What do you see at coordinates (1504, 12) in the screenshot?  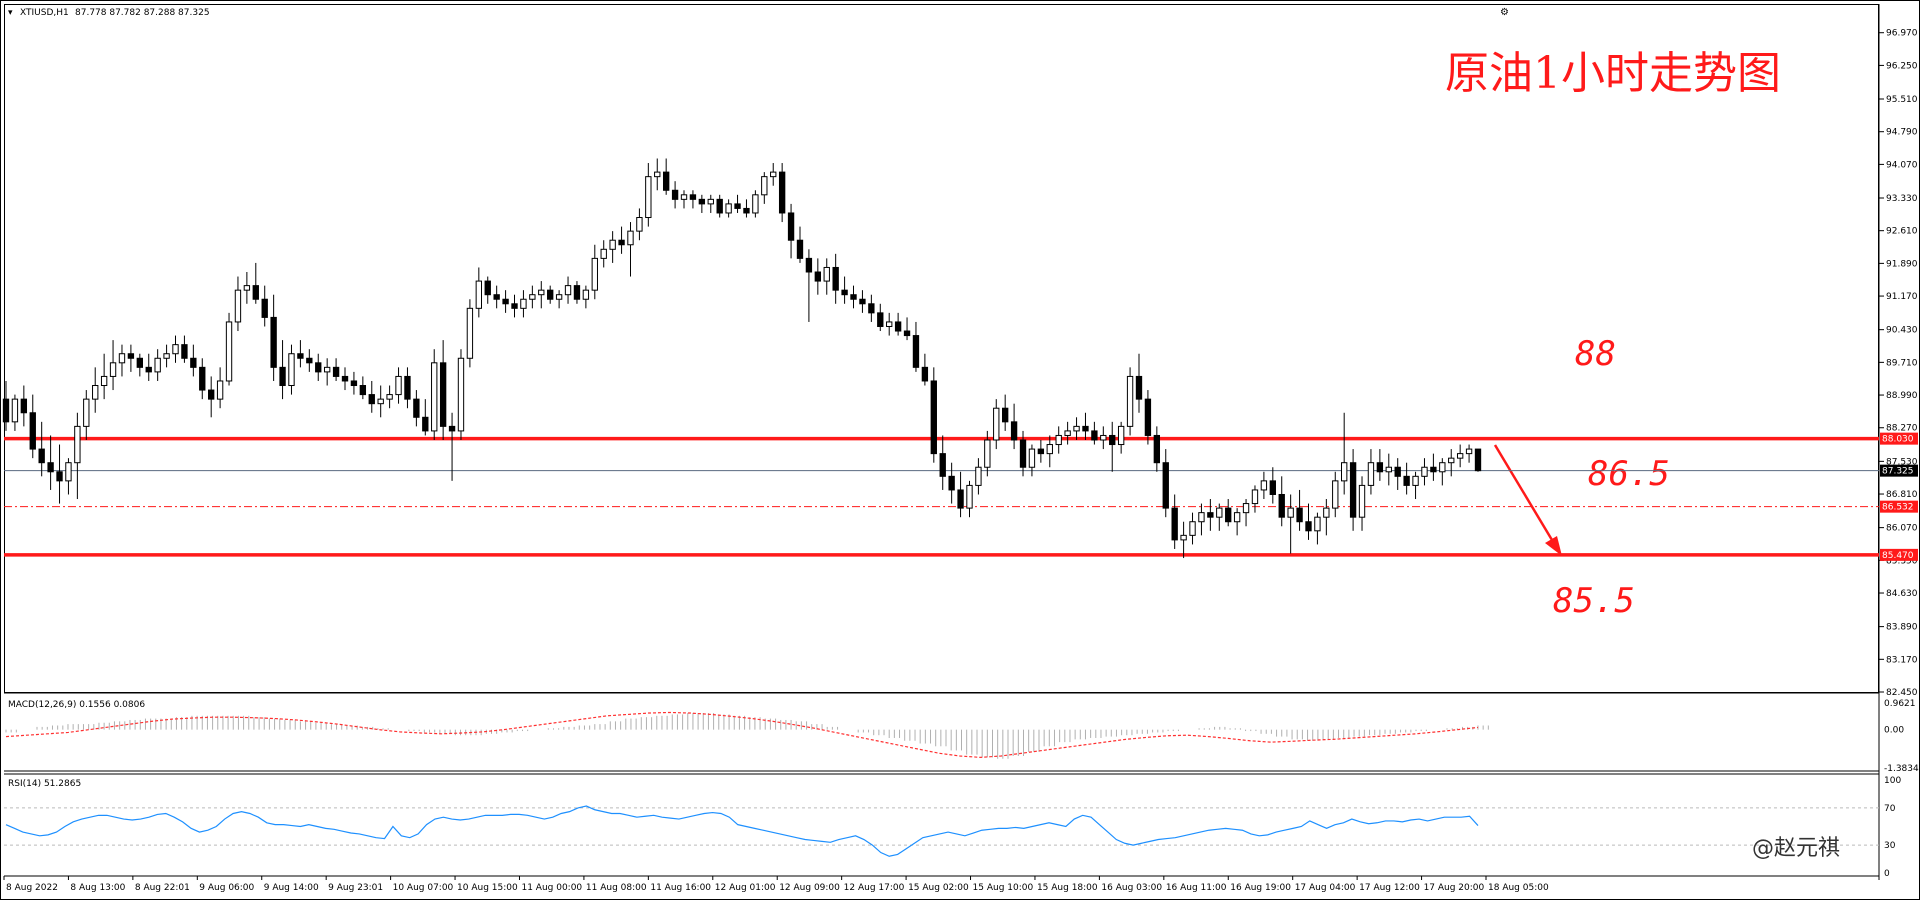 I see `settings-icon: ⚙` at bounding box center [1504, 12].